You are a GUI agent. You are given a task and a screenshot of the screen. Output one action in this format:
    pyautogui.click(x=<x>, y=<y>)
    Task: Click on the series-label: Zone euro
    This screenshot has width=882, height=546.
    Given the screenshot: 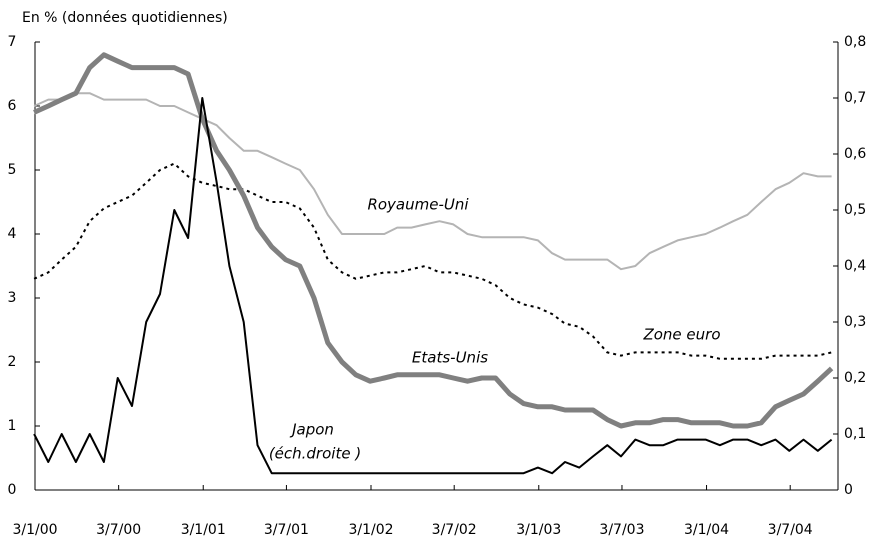 What is the action you would take?
    pyautogui.click(x=681, y=335)
    